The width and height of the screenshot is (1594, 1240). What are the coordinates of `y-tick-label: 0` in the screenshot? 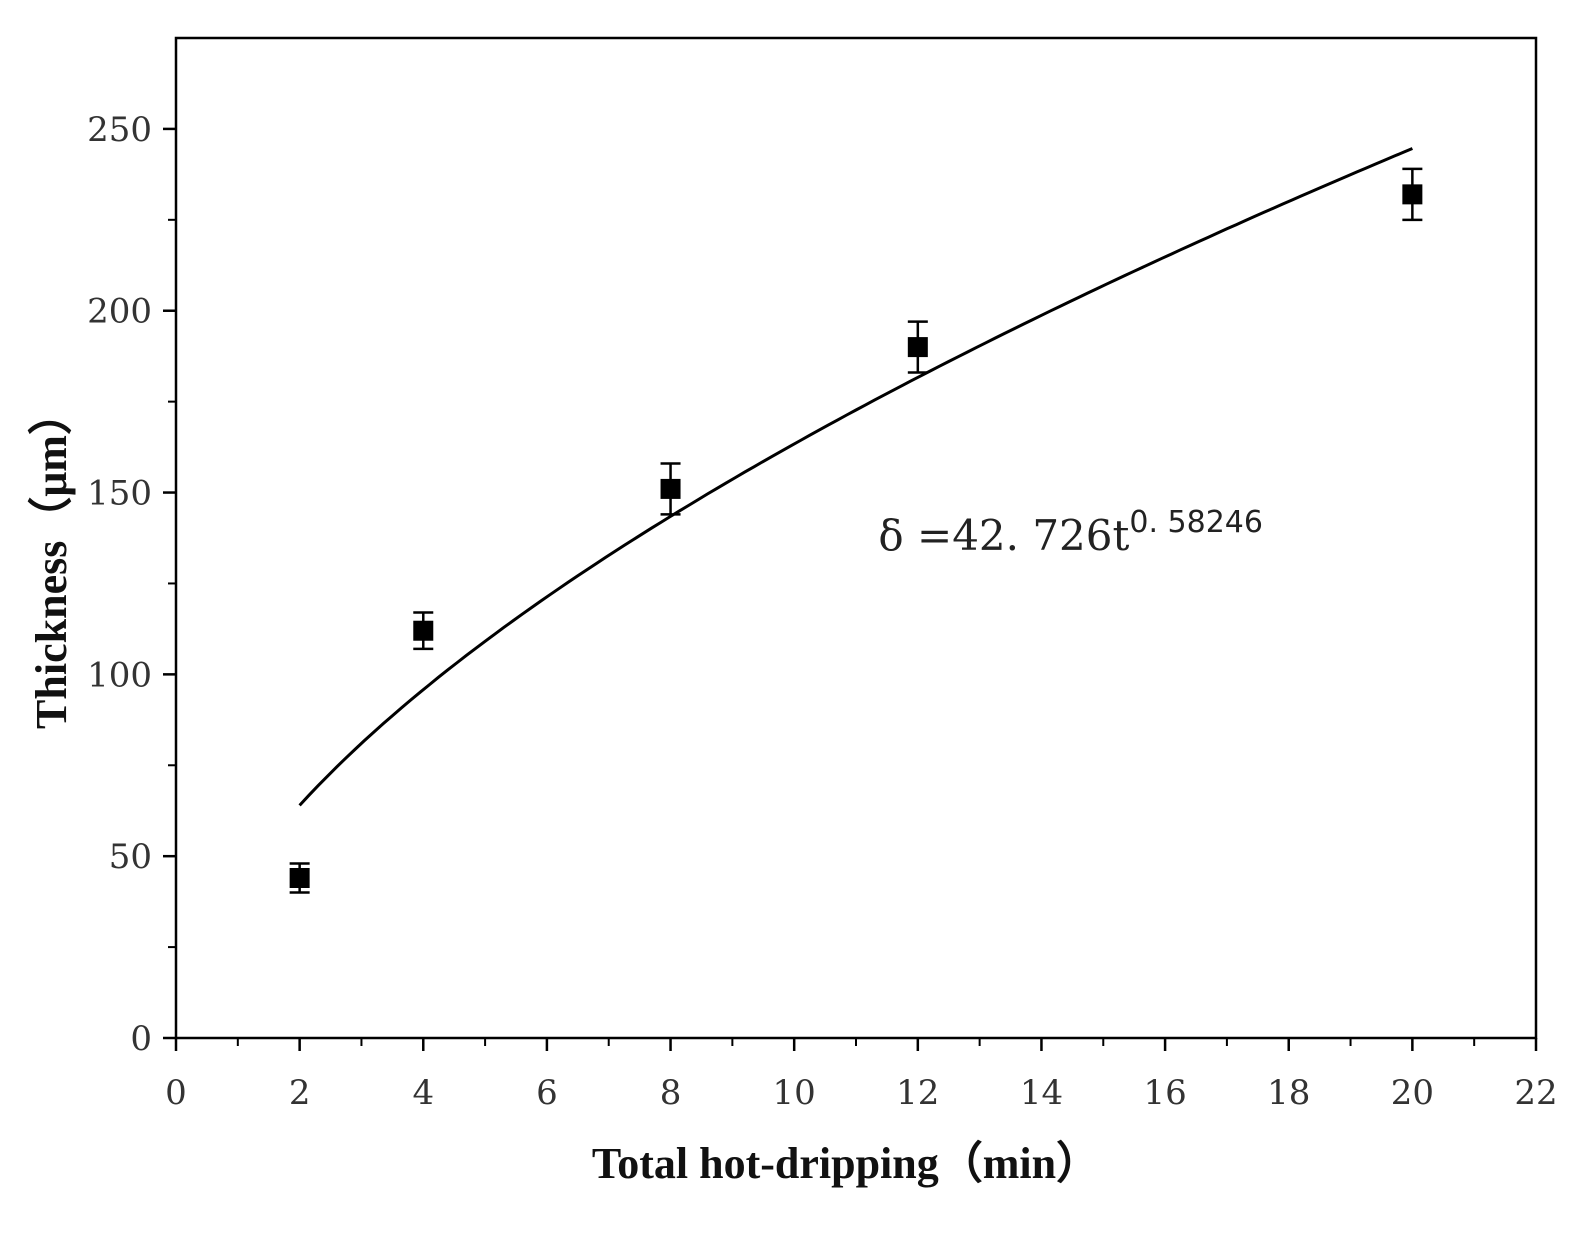 It's located at (141, 1039).